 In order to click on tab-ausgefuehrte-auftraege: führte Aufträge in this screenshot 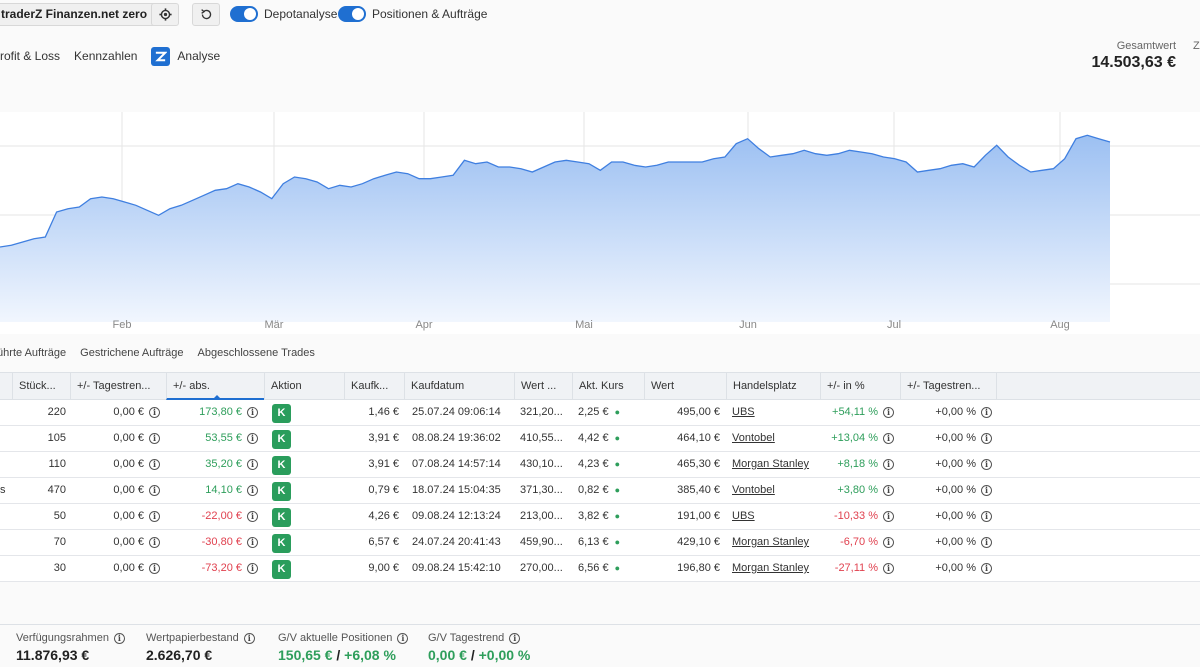, I will do `click(33, 353)`.